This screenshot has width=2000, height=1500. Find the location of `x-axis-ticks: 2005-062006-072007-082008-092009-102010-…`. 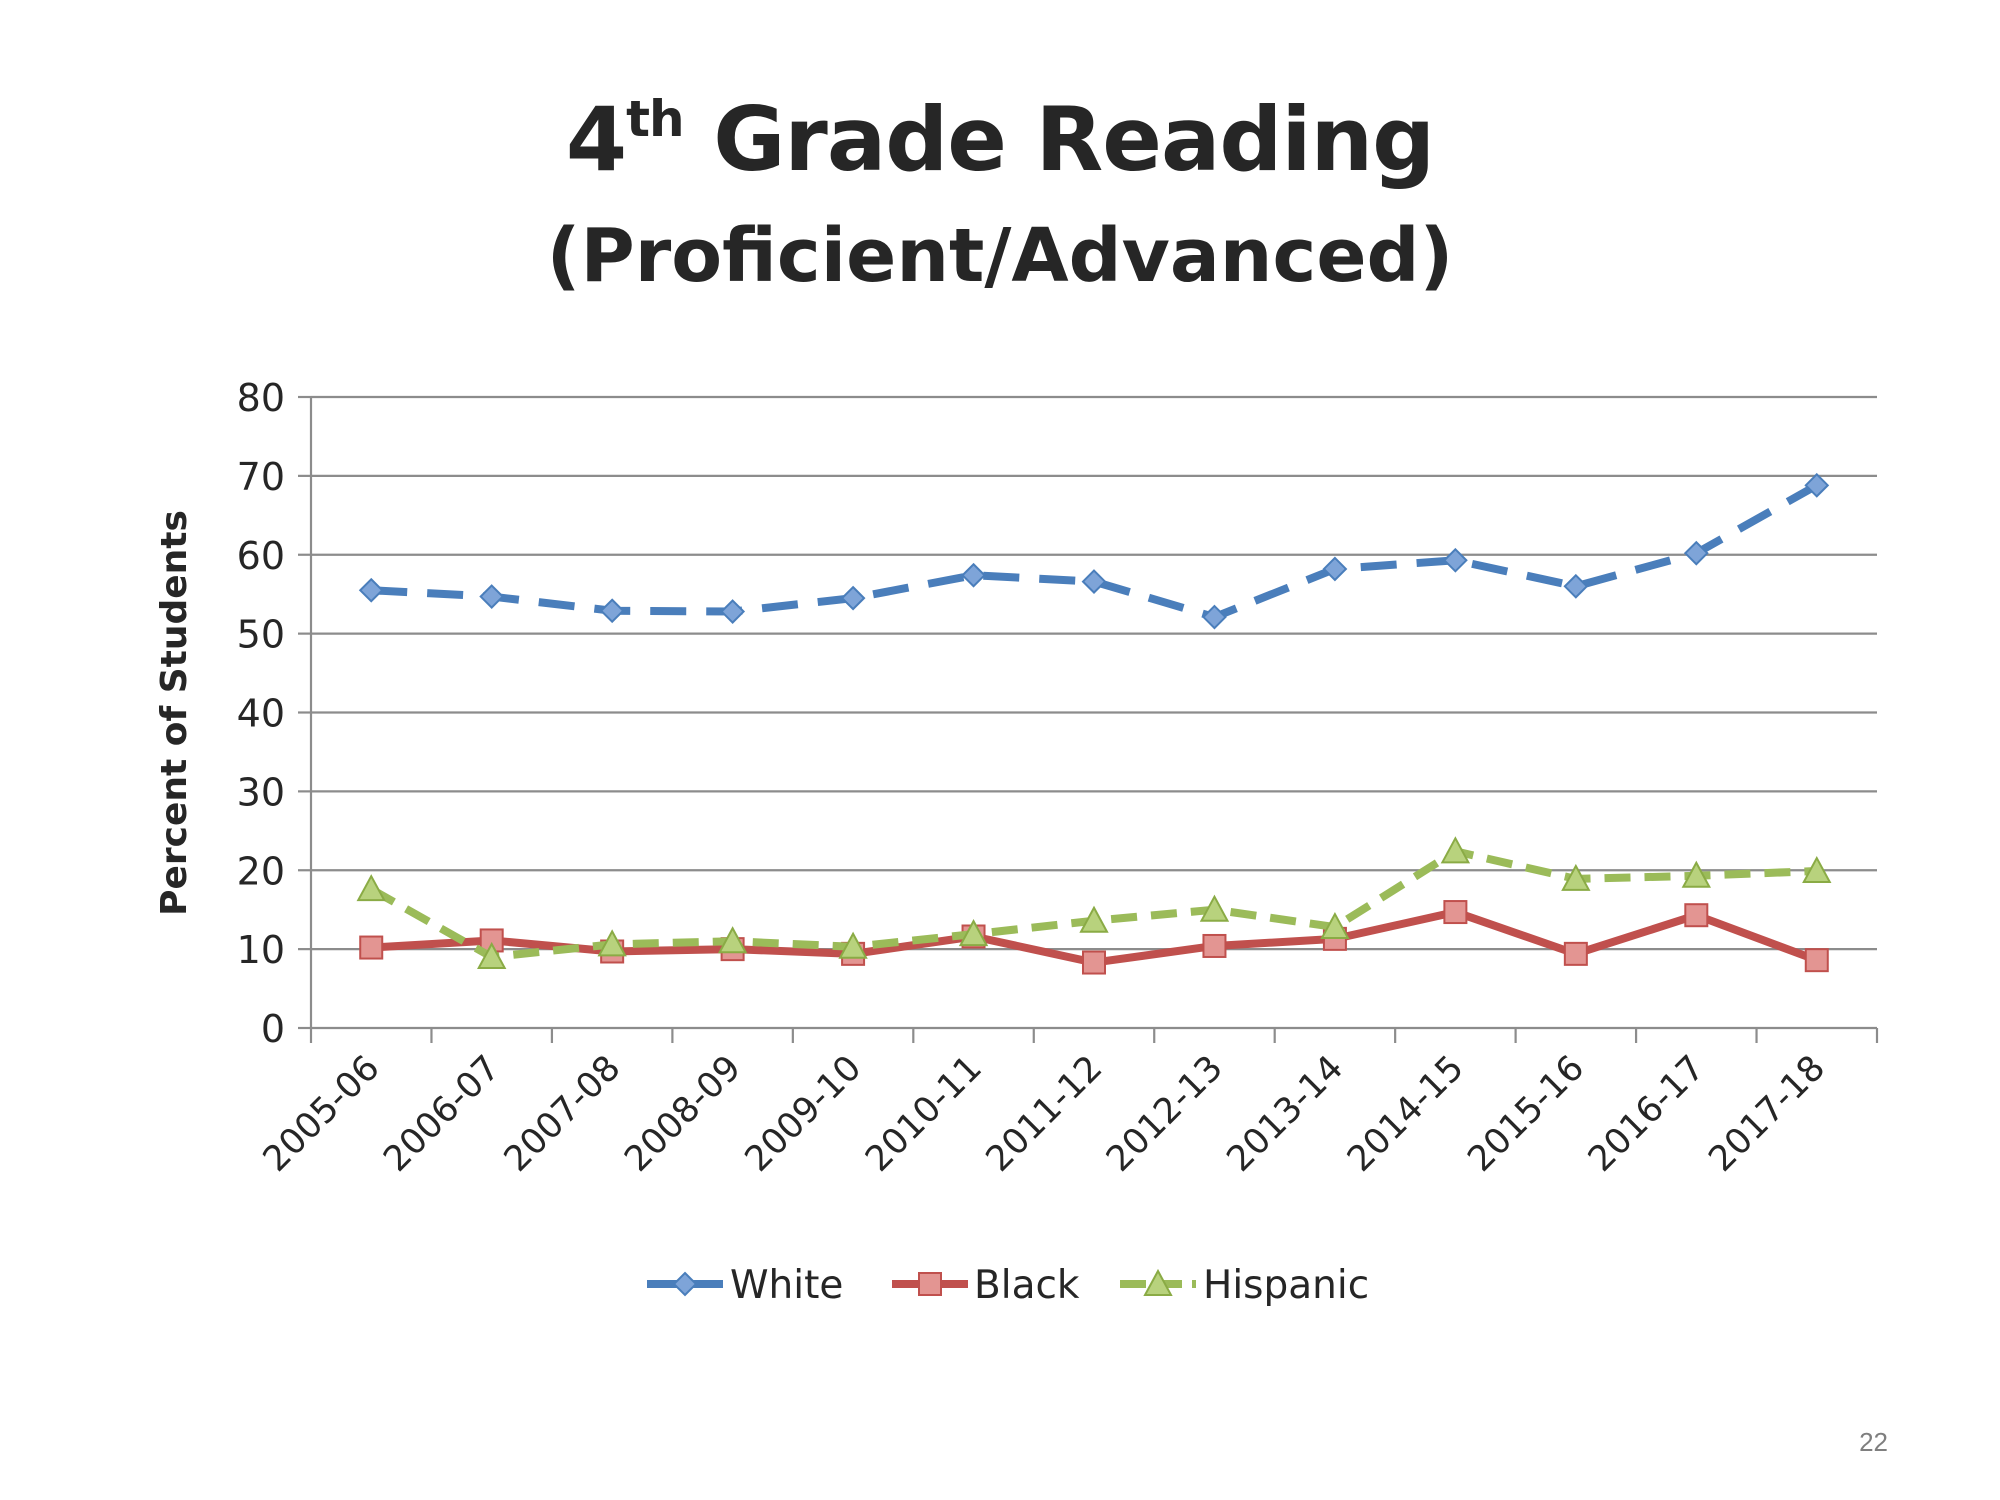

x-axis-ticks: 2005-062006-072007-082008-092009-102010-… is located at coordinates (1067, 1104).